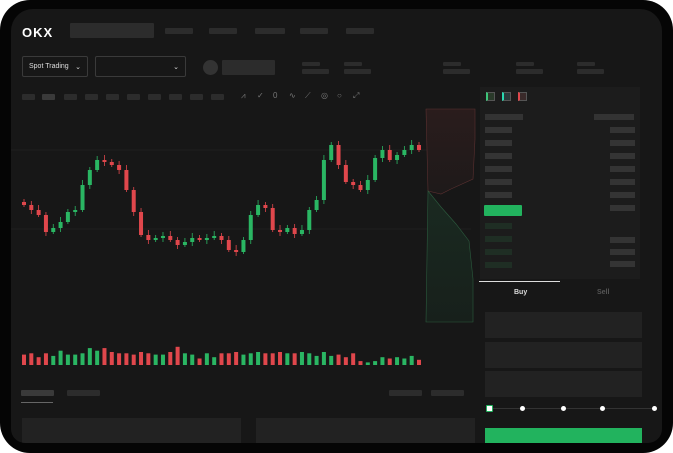 The width and height of the screenshot is (673, 453). What do you see at coordinates (339, 95) in the screenshot?
I see `refresh-icon: ○` at bounding box center [339, 95].